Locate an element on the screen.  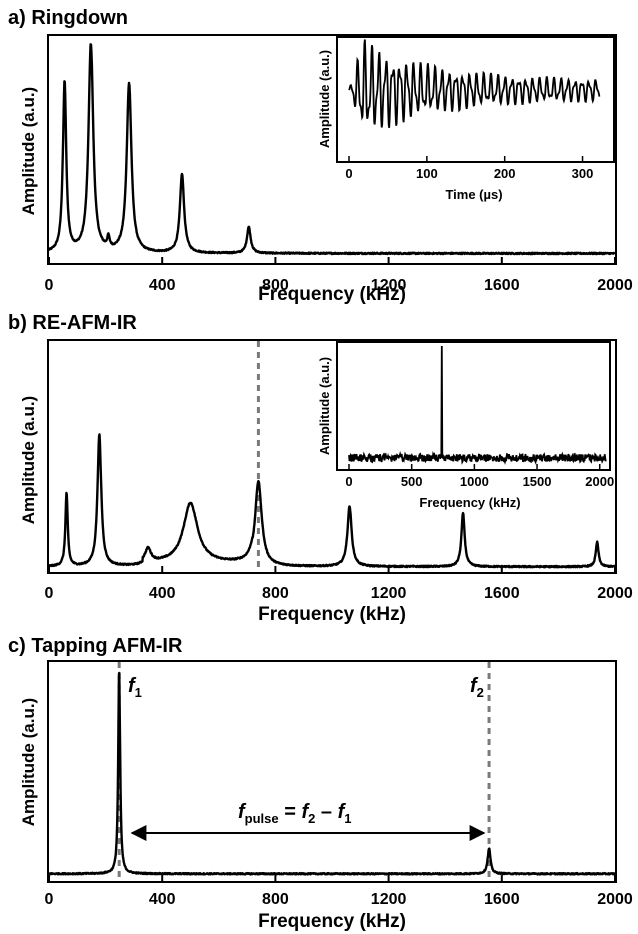
panel-a-inset-x-ticks: 0 100 200 300 is located at coordinates (469, 168).